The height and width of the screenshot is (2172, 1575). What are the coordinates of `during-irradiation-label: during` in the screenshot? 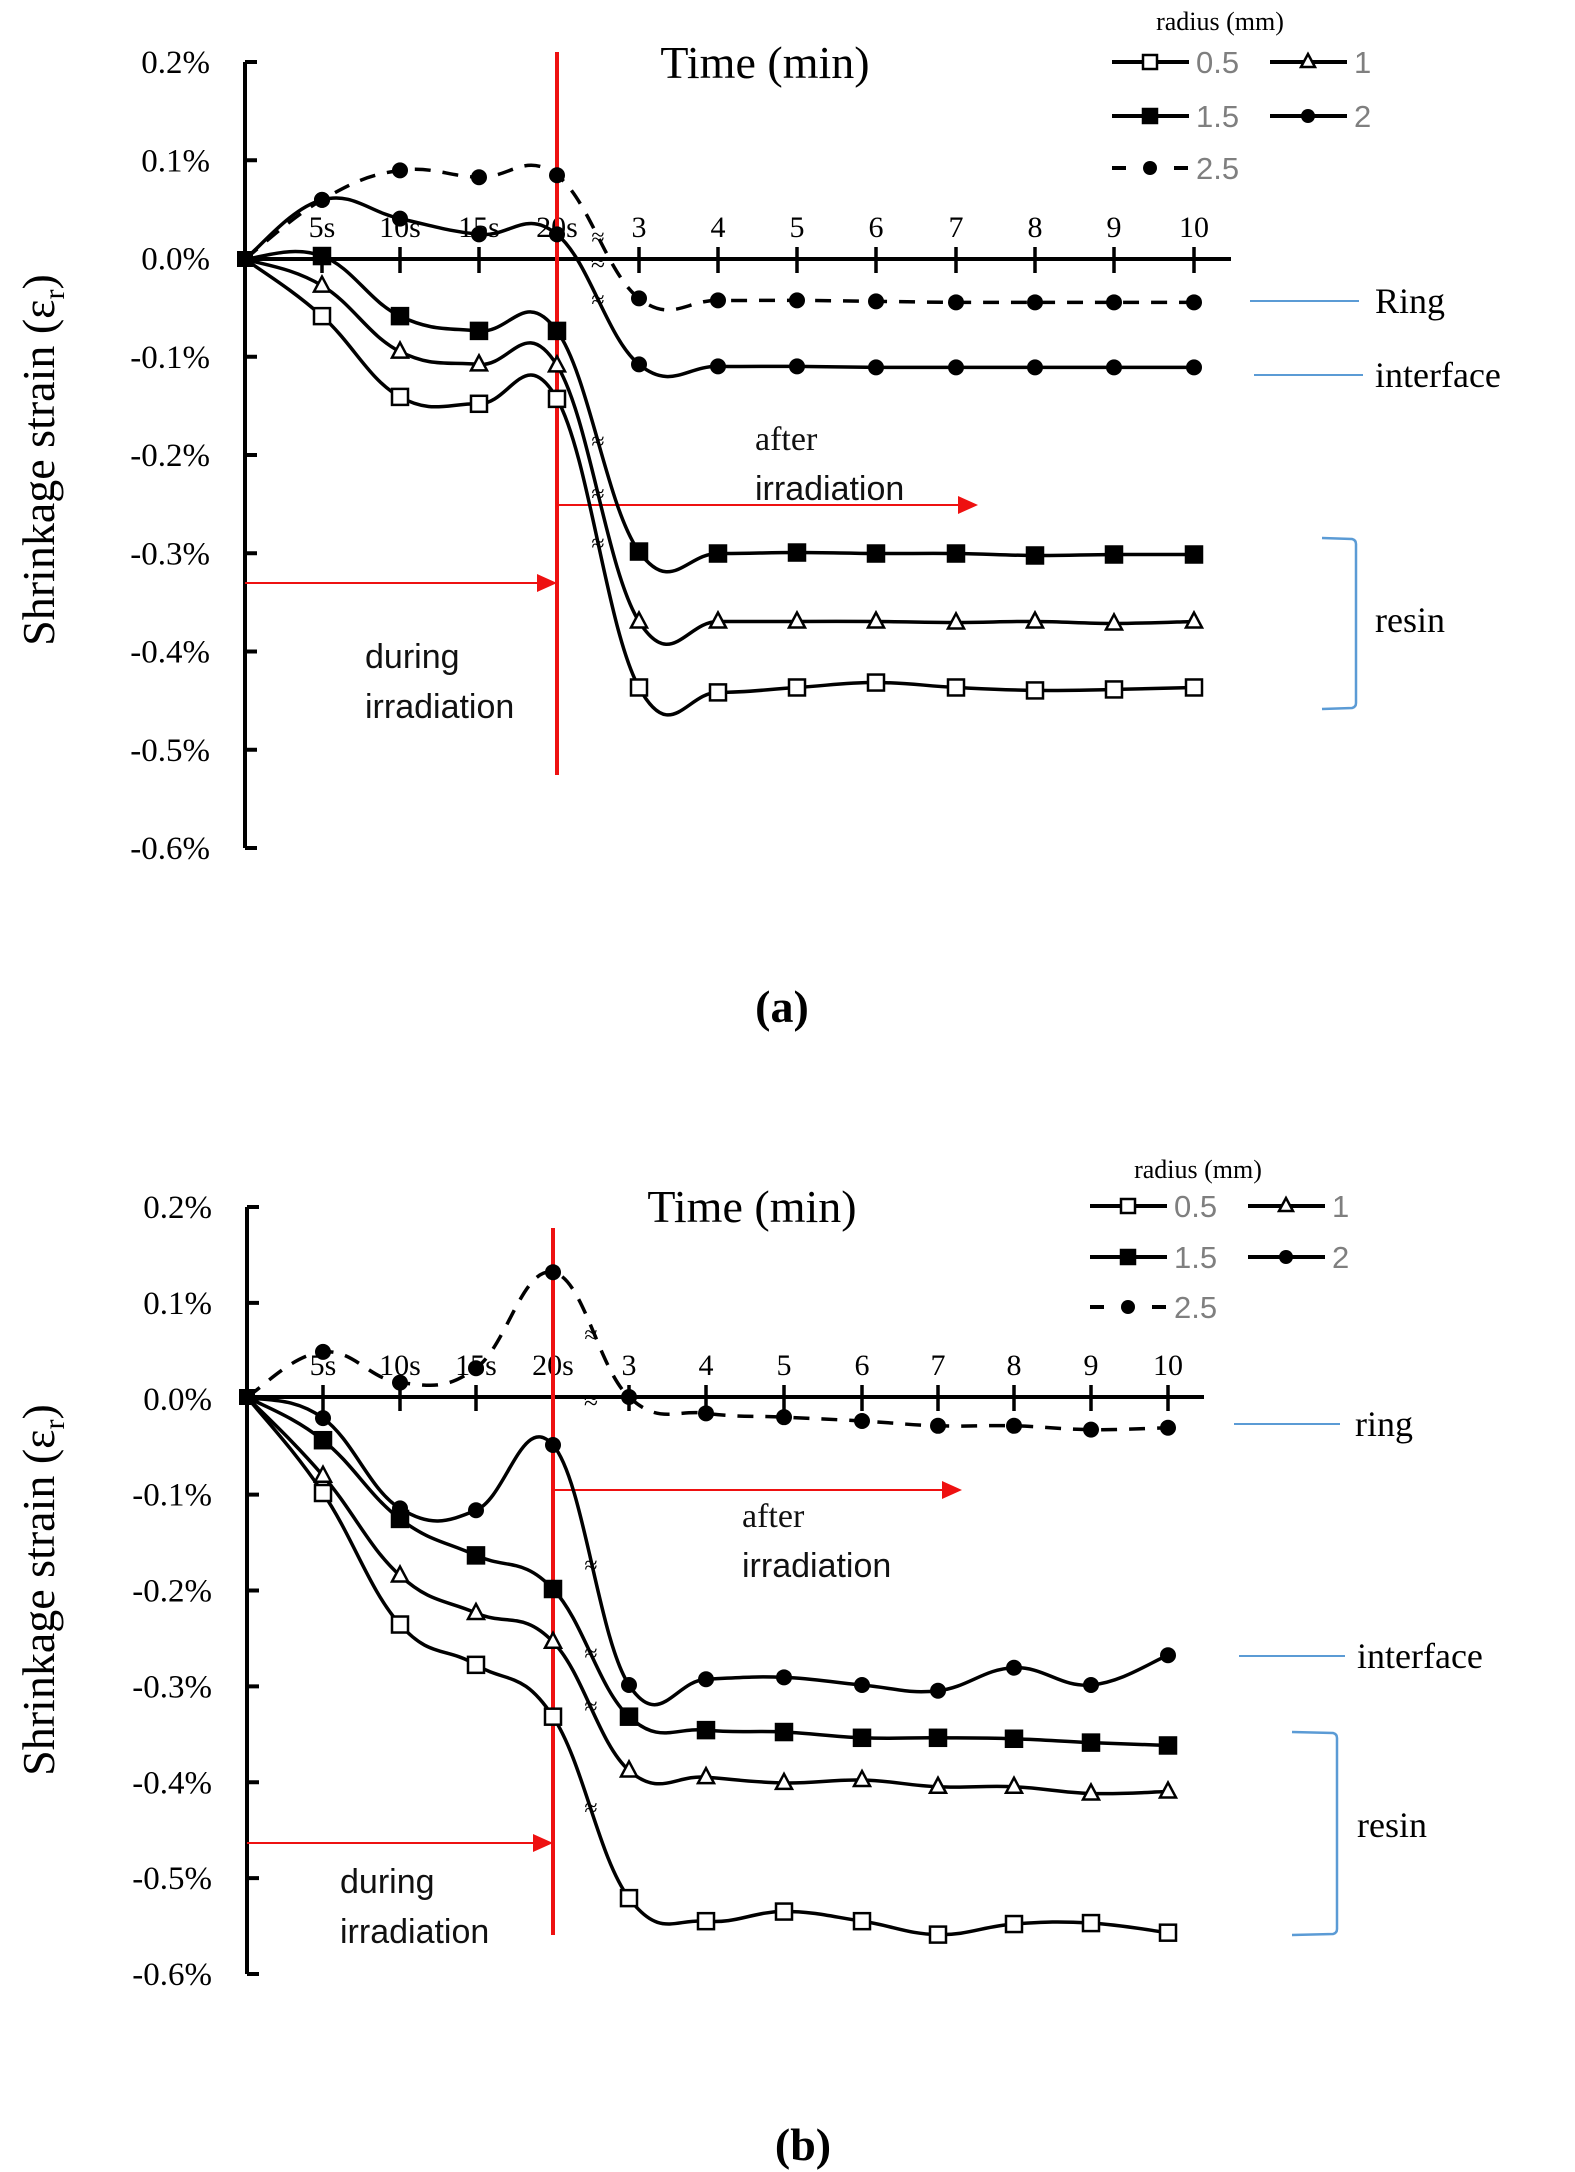 It's located at (412, 657).